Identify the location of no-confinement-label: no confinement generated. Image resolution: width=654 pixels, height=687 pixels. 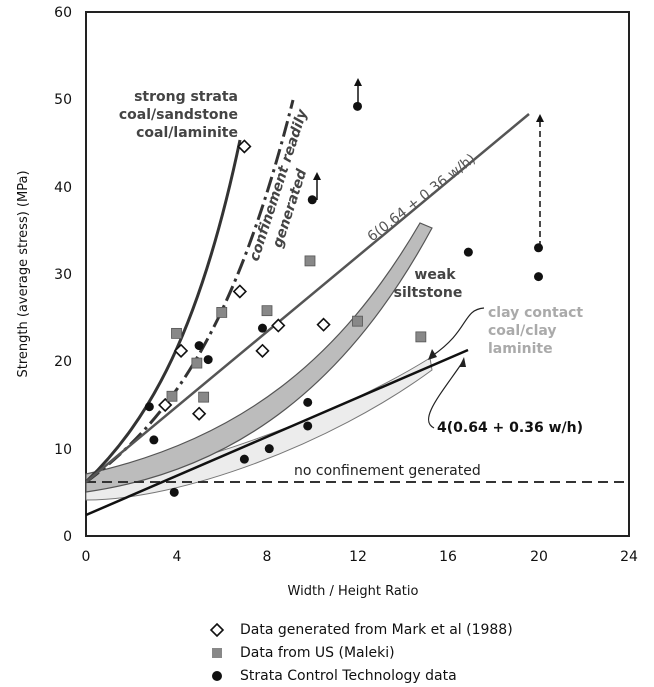
(387, 471).